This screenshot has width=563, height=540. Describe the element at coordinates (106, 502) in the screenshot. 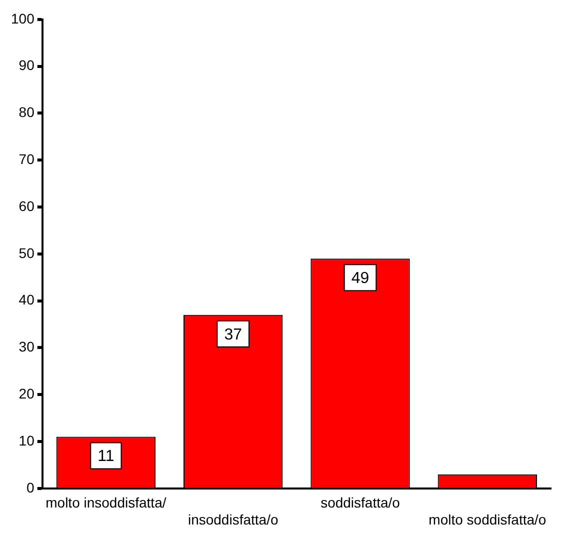

I see `x-tick-label: molto insoddisfatta/` at that location.